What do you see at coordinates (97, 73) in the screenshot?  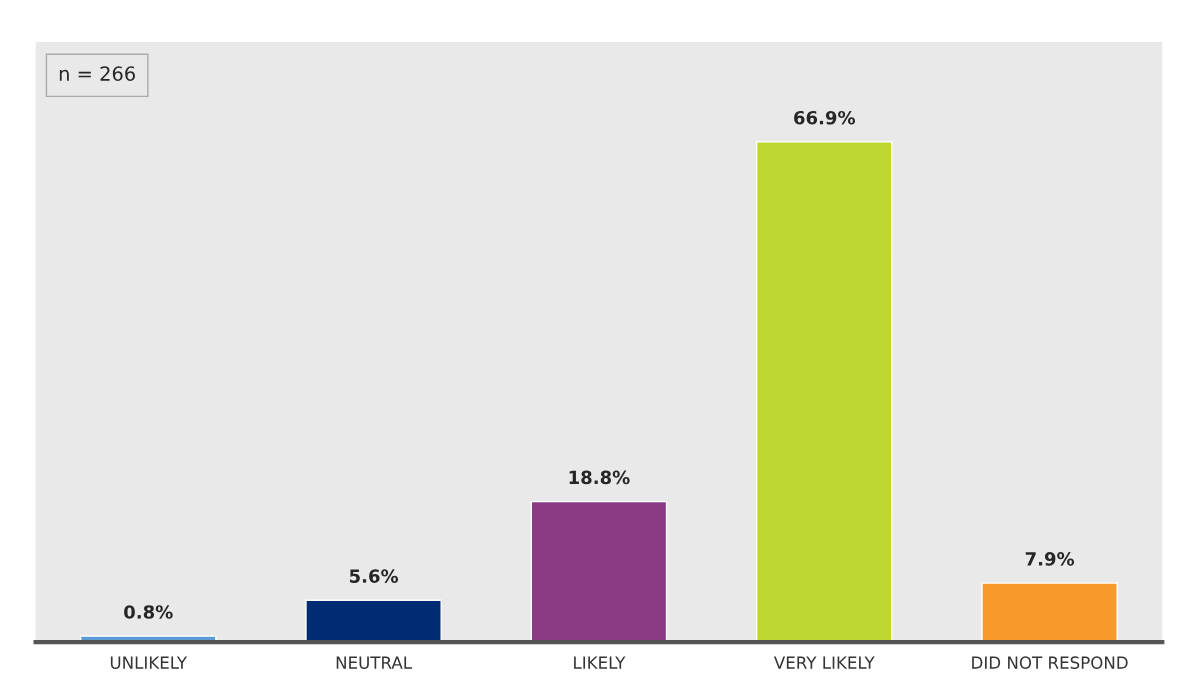 I see `text: n = 266` at bounding box center [97, 73].